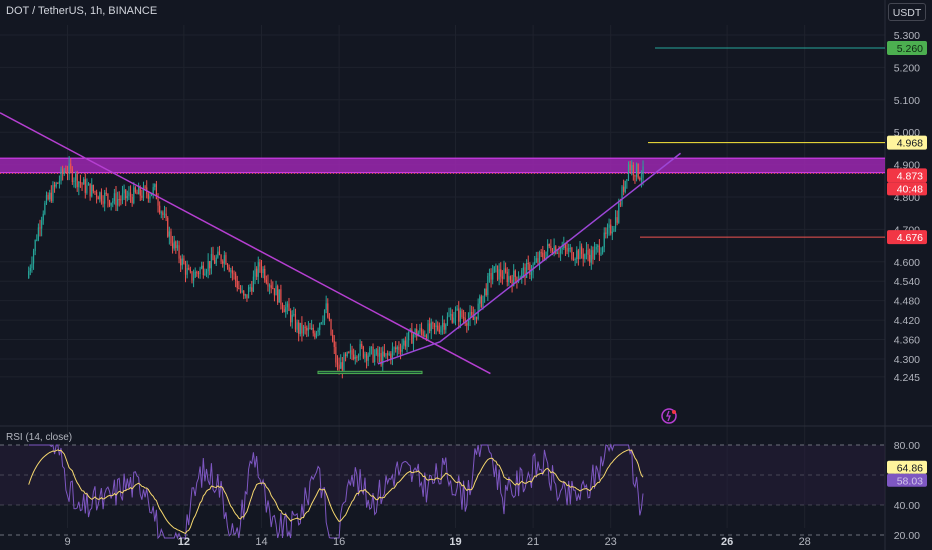  I want to click on price-tick-label: 4.360, so click(907, 341).